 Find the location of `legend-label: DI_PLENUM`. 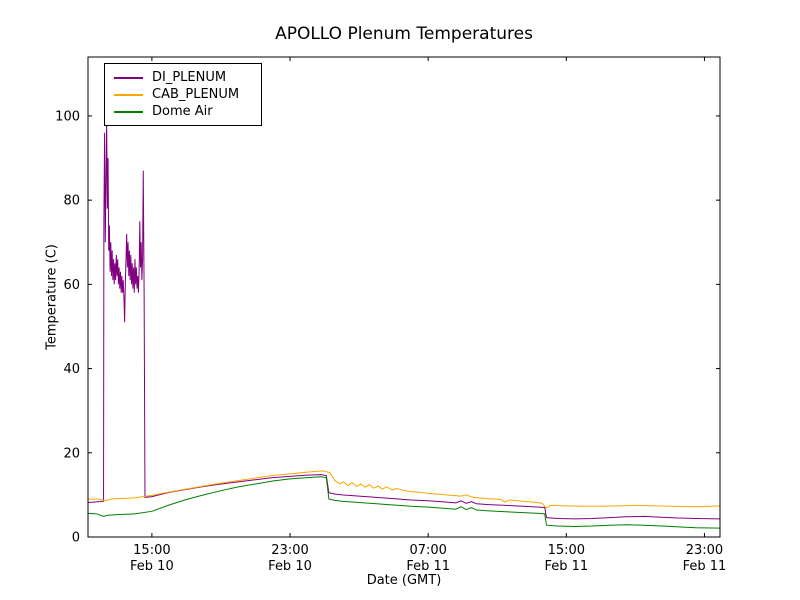

legend-label: DI_PLENUM is located at coordinates (189, 77).